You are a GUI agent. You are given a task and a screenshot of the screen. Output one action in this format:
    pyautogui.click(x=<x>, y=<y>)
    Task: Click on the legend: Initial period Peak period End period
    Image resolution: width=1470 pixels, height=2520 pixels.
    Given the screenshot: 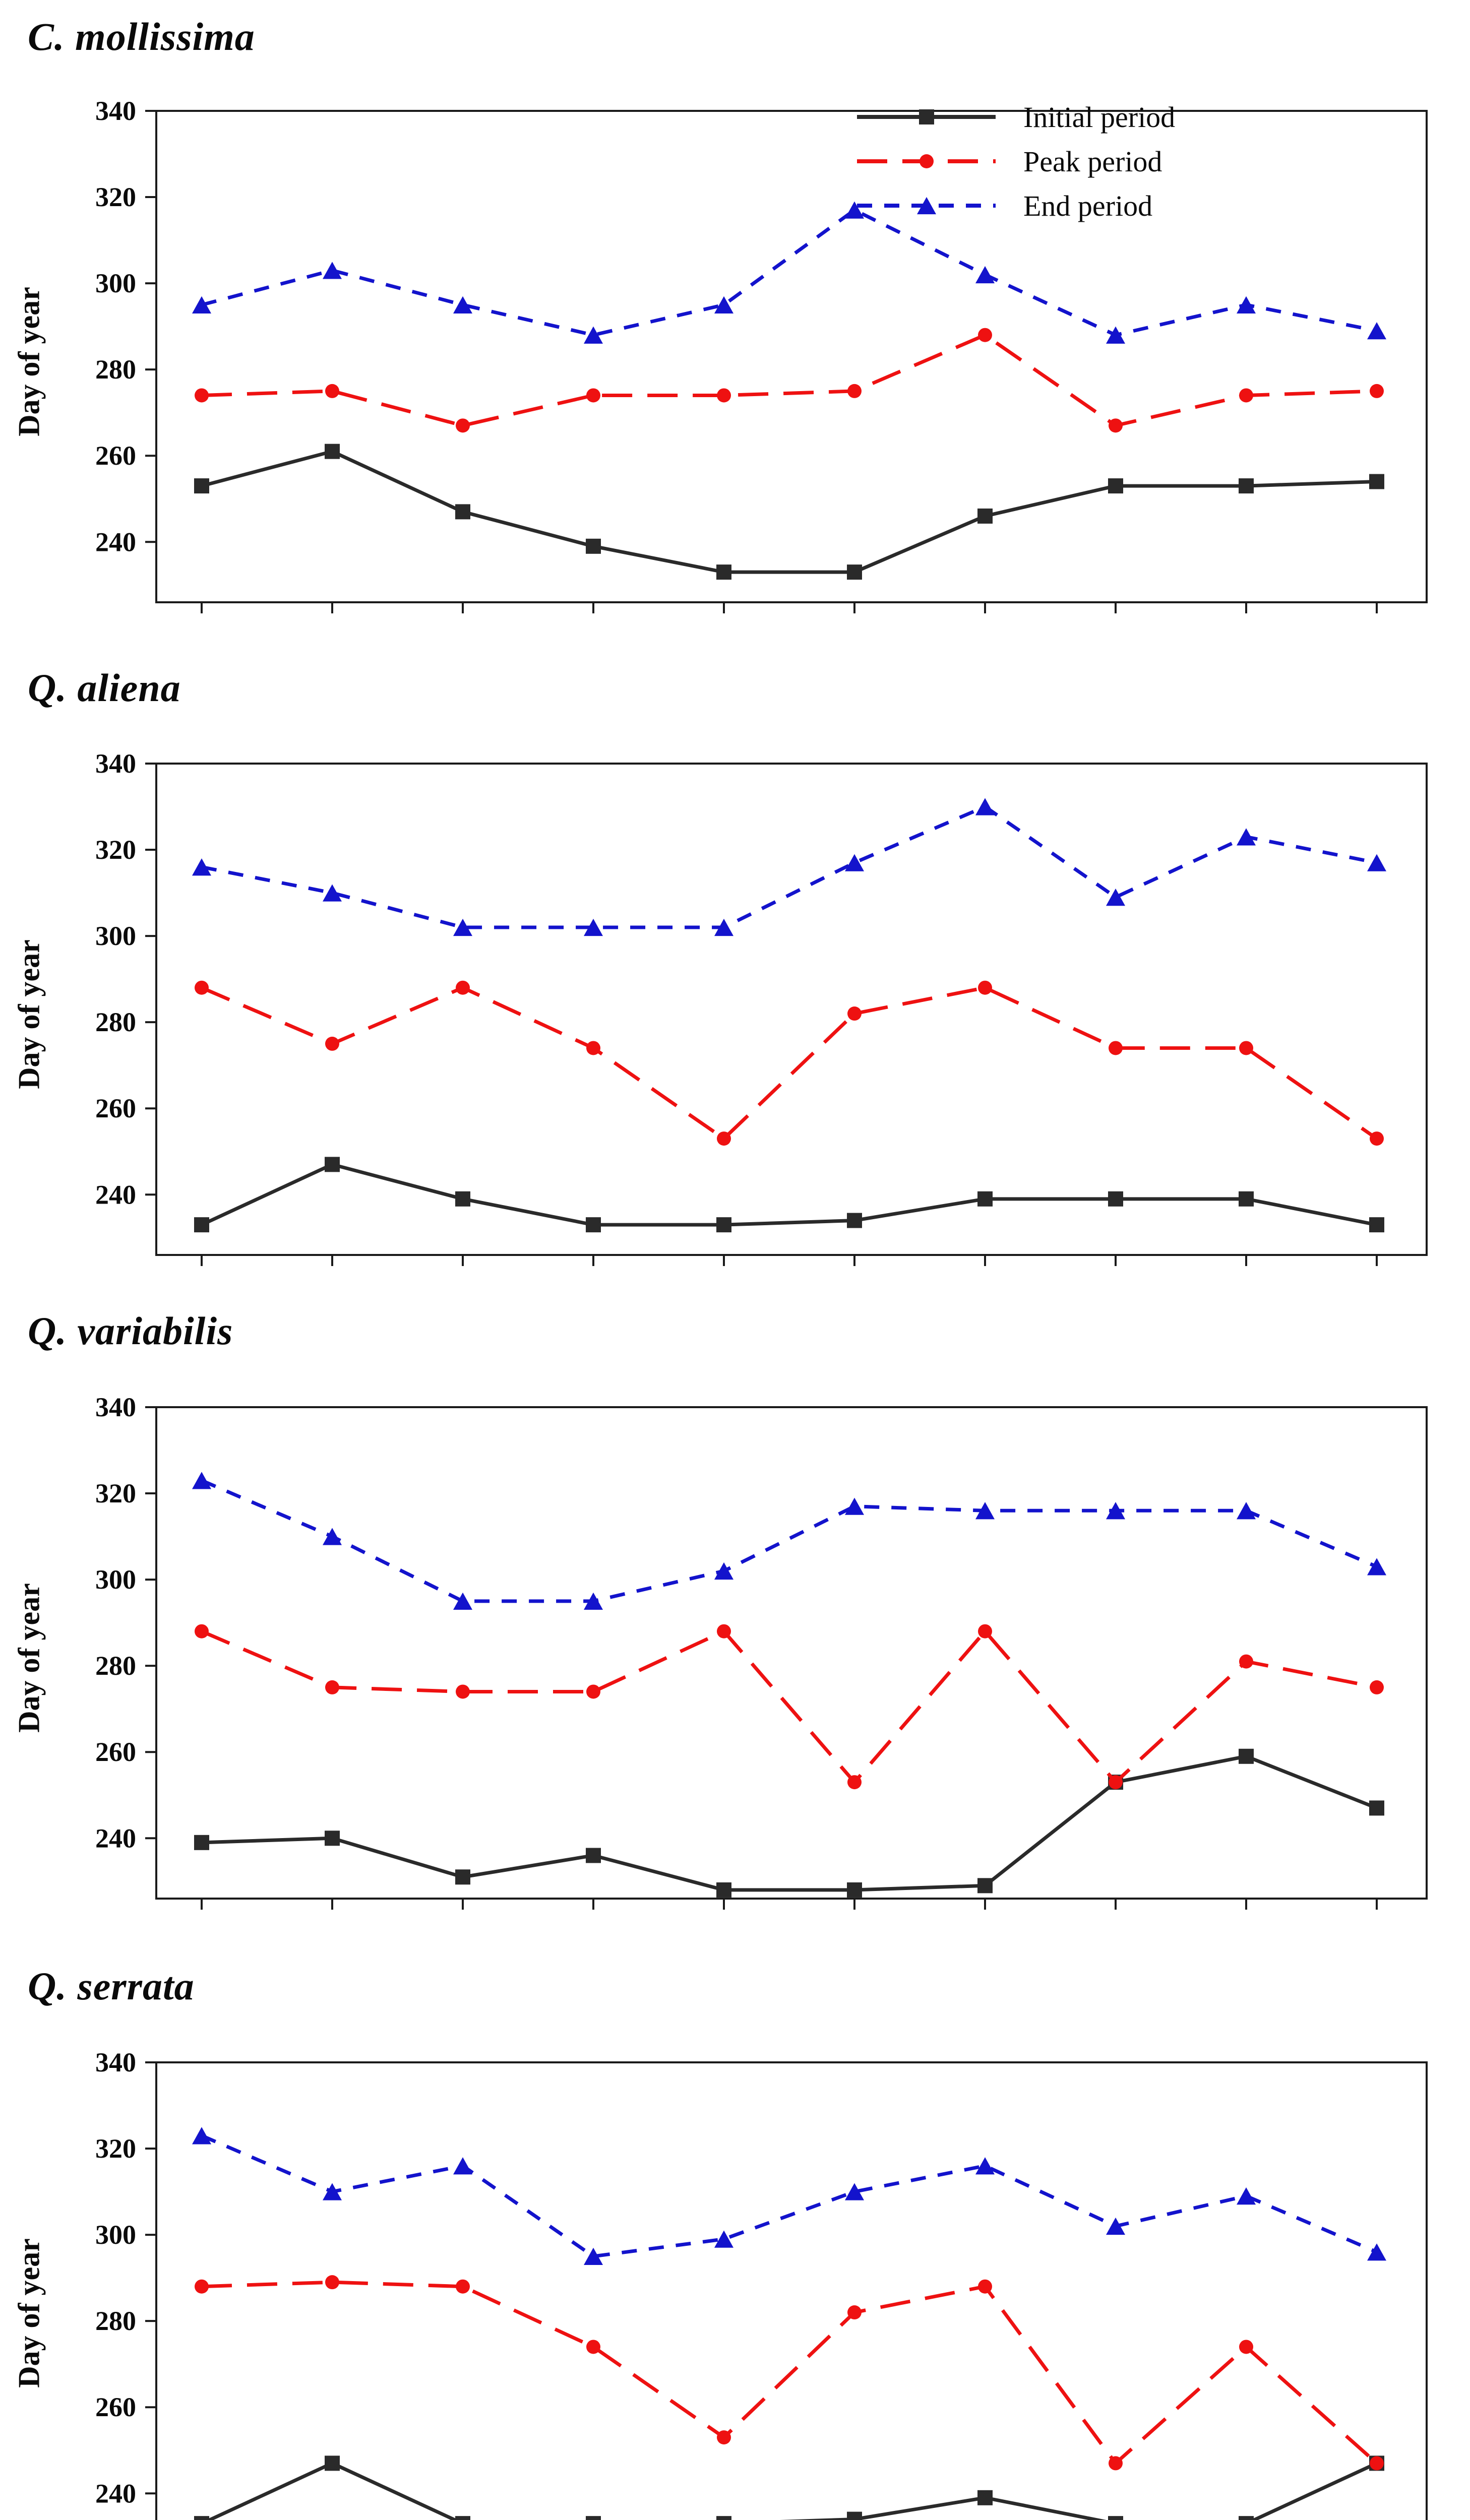 What is the action you would take?
    pyautogui.click(x=1016, y=161)
    